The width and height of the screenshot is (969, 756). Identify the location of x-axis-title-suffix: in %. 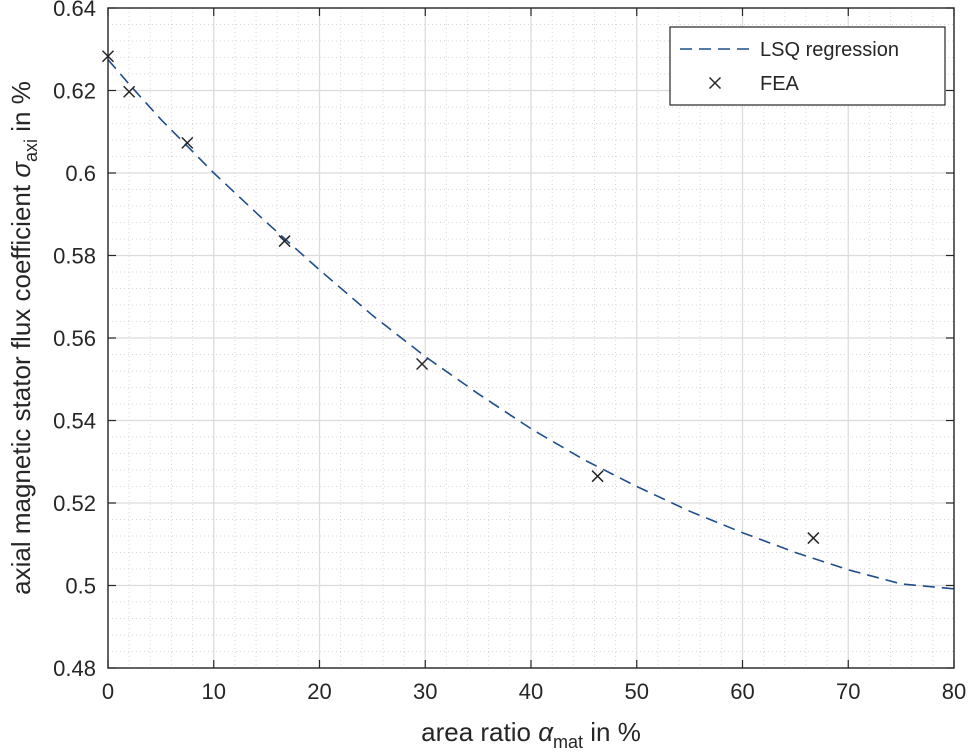
(612, 732).